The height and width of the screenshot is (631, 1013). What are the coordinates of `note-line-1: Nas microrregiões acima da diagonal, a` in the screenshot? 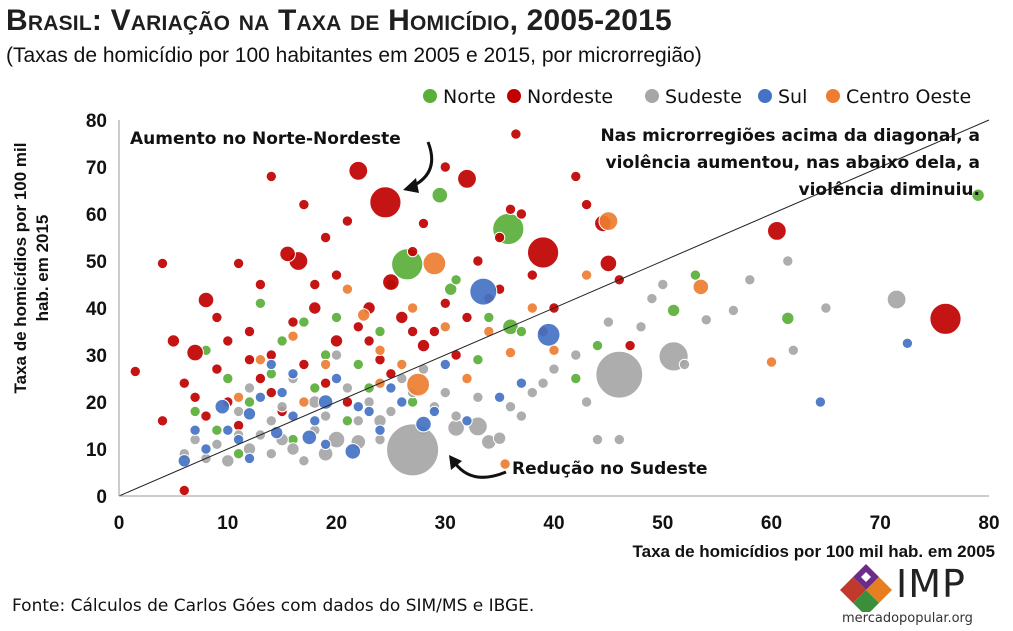 It's located at (790, 136).